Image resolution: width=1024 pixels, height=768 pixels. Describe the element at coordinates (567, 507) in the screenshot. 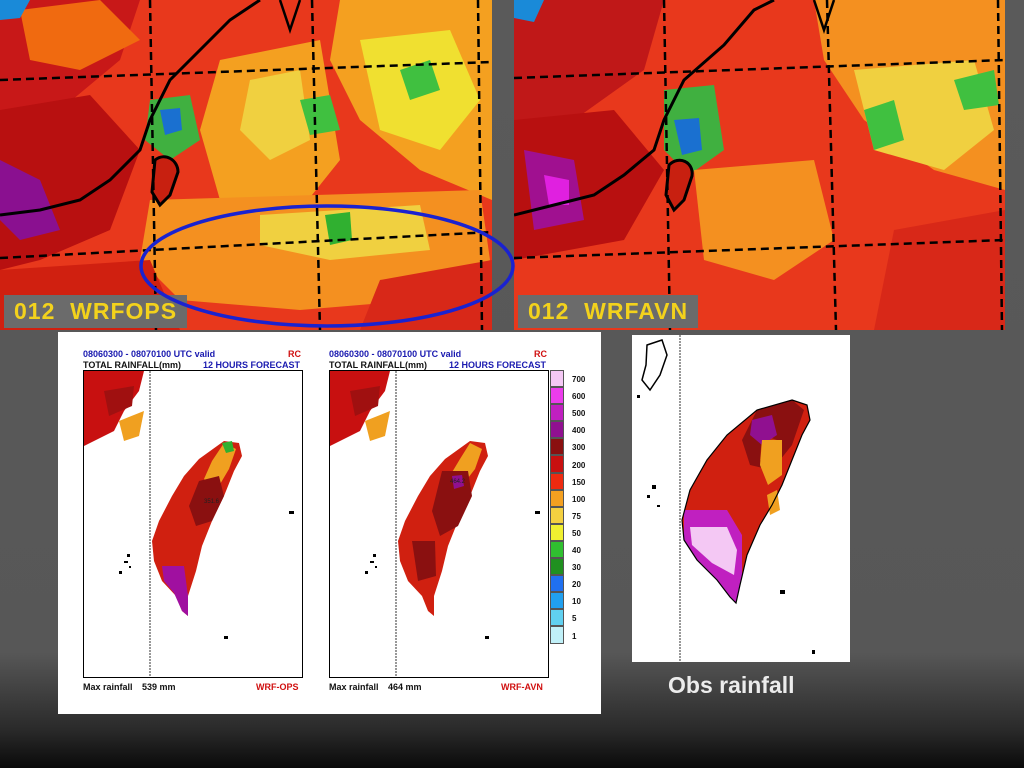

I see `rainfall-color-legend: 700 600 500 400 300 200 150 100 75 50 40 30 20 10 5 1` at that location.